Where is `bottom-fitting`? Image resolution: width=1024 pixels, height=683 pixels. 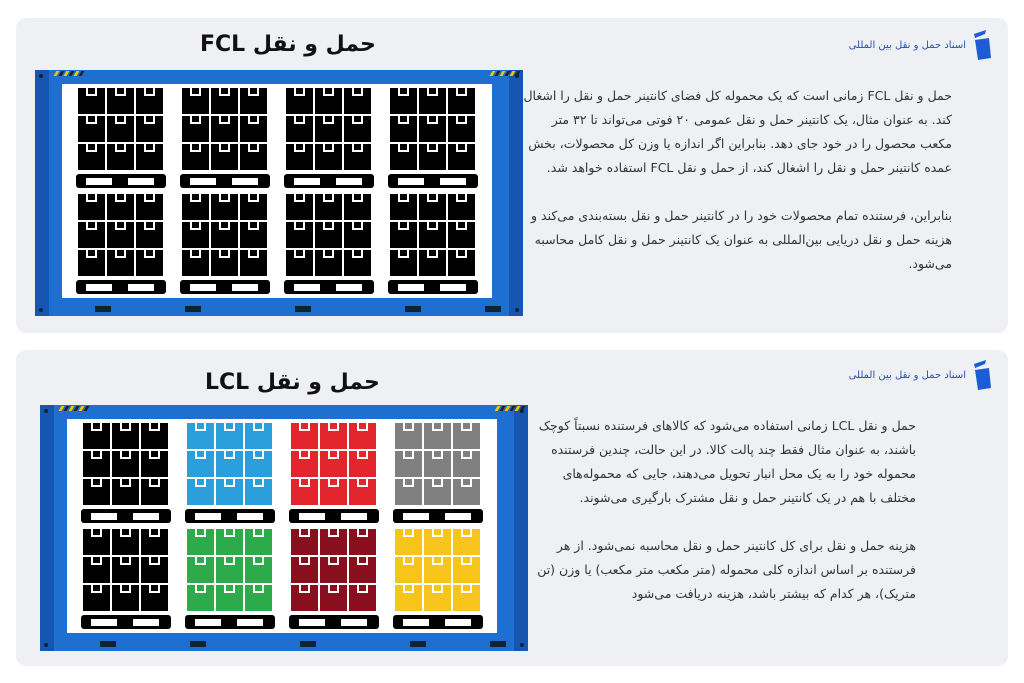 bottom-fitting is located at coordinates (108, 644).